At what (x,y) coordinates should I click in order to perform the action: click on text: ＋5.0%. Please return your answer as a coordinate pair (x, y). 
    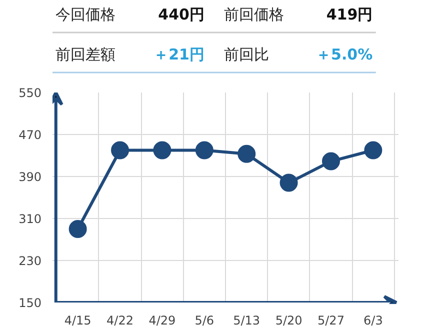
    Looking at the image, I should click on (344, 55).